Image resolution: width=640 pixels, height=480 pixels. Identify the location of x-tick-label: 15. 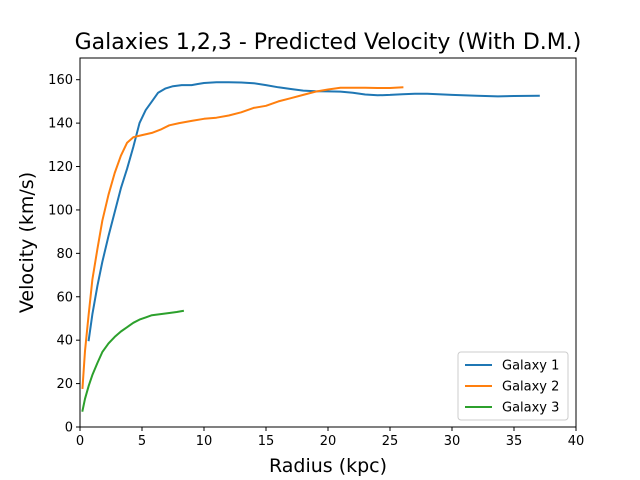
(266, 441).